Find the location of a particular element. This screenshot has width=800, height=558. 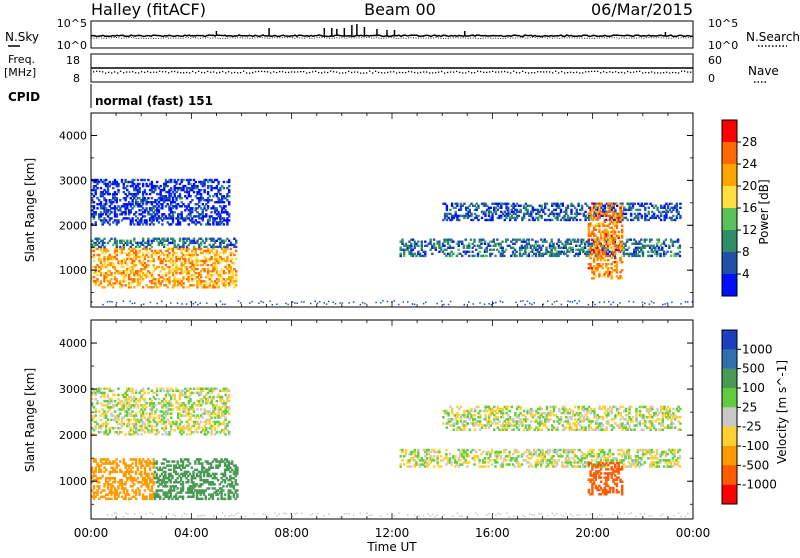

range-tick-label: 2000 is located at coordinates (73, 225).